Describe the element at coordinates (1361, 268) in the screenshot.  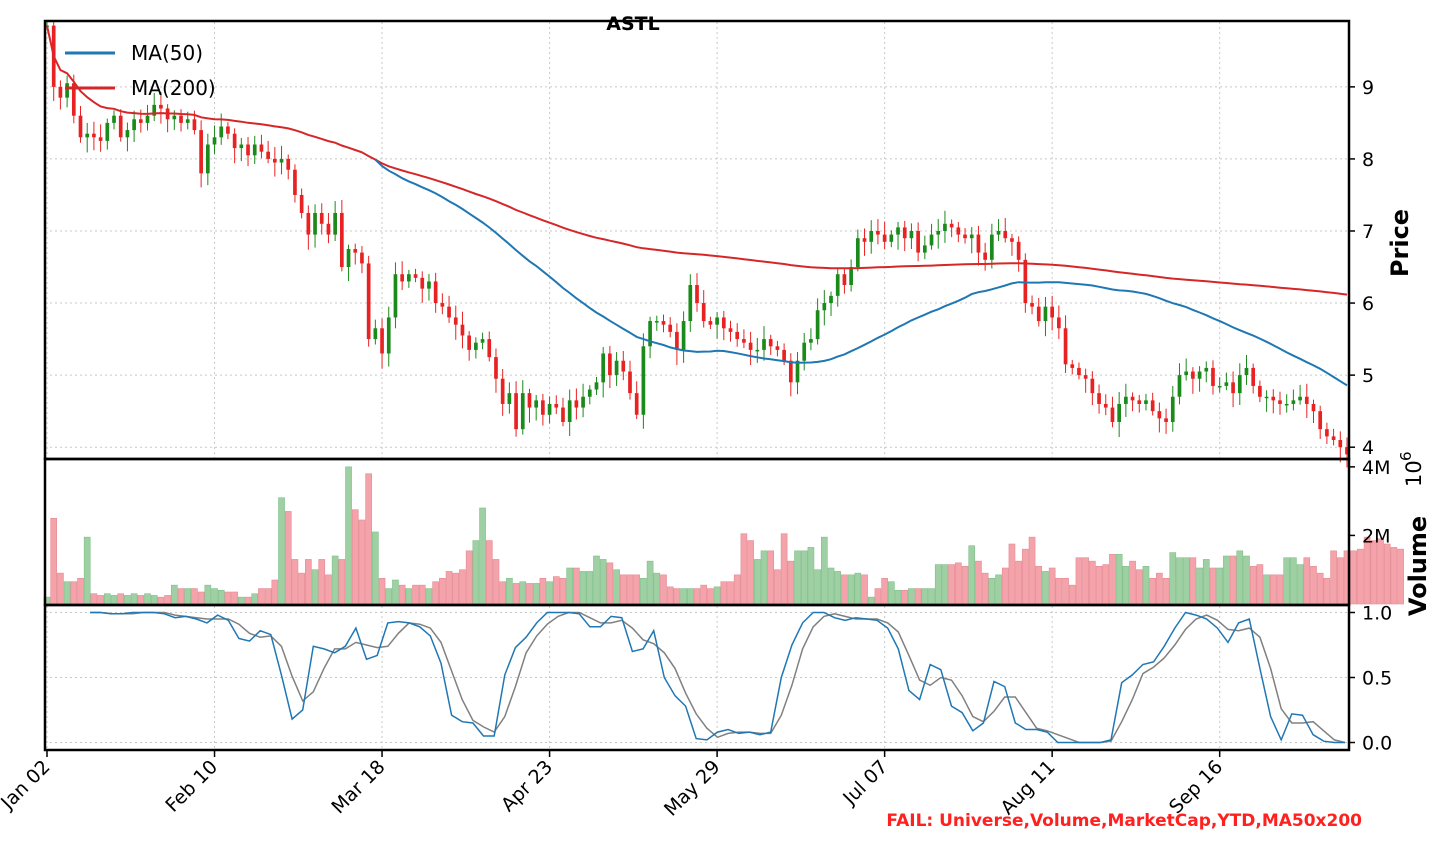
I see `price-axis-ticks: 4 5 6 7 8 9` at that location.